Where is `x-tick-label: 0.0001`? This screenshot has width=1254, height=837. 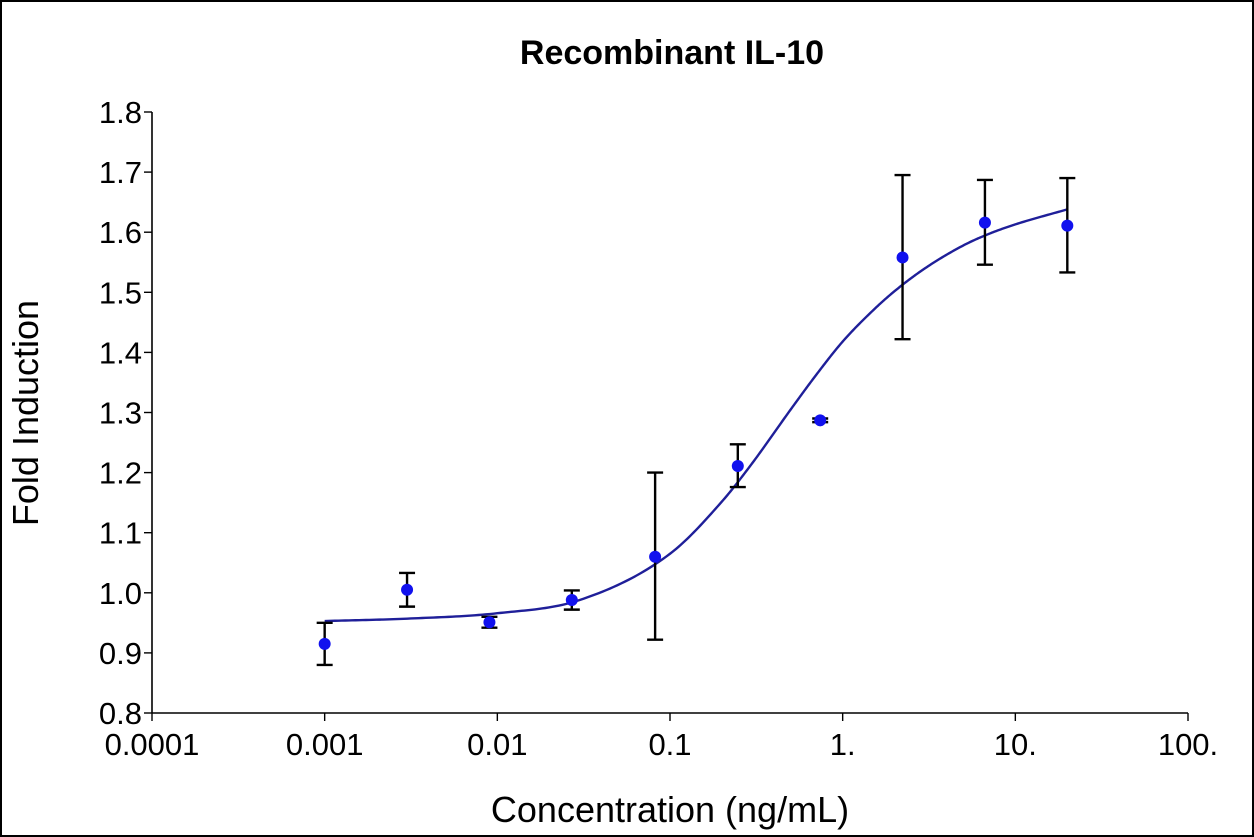 x-tick-label: 0.0001 is located at coordinates (152, 744).